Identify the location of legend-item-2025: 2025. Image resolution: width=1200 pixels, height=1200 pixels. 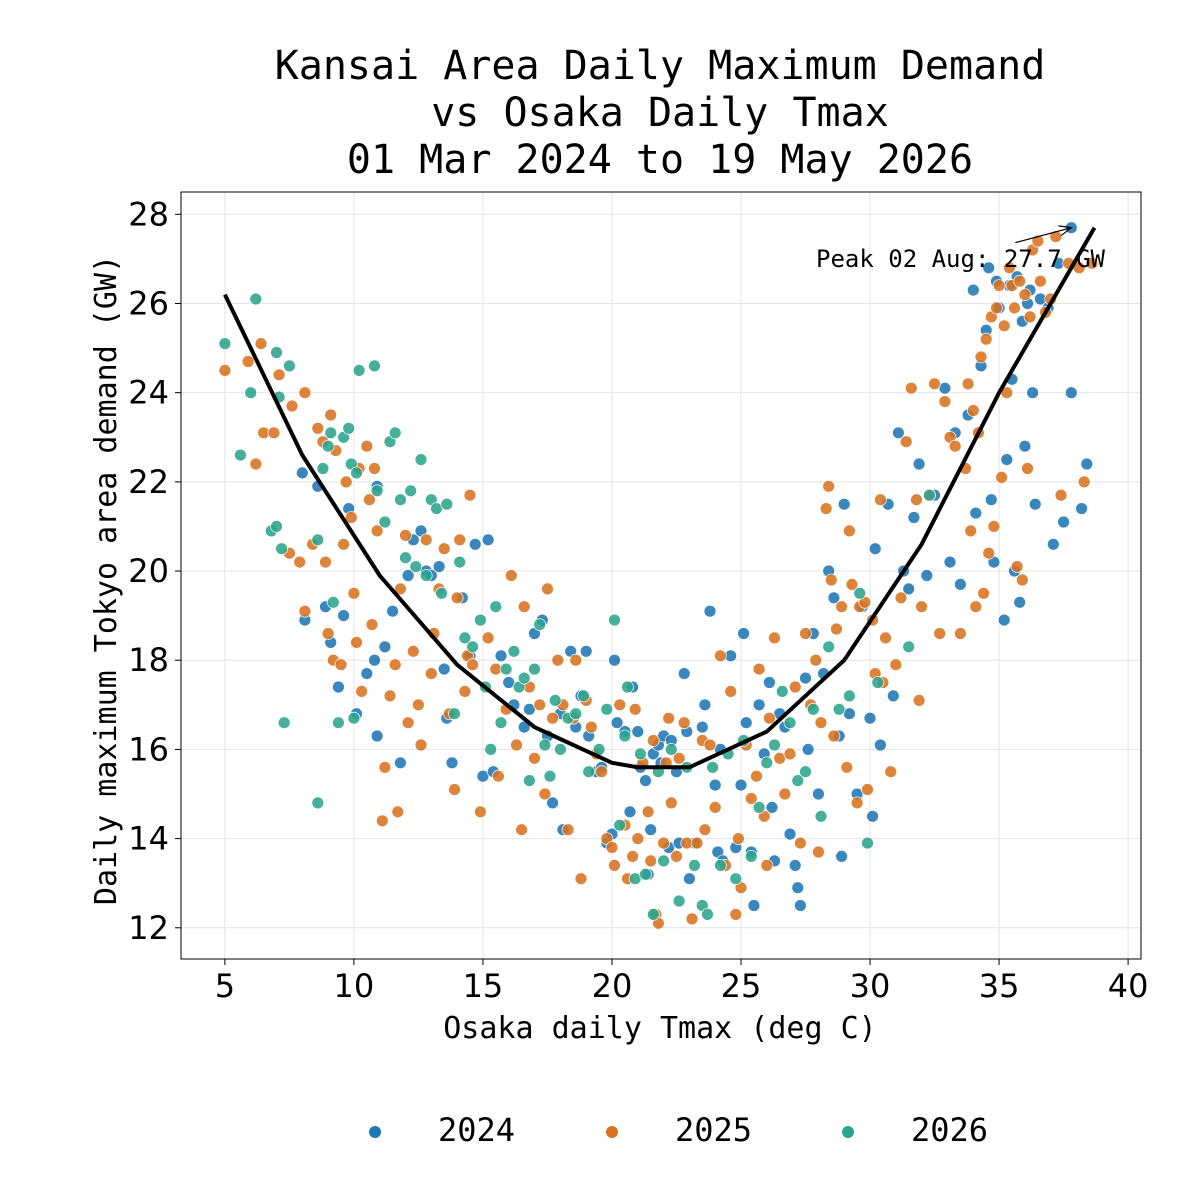
(679, 1130).